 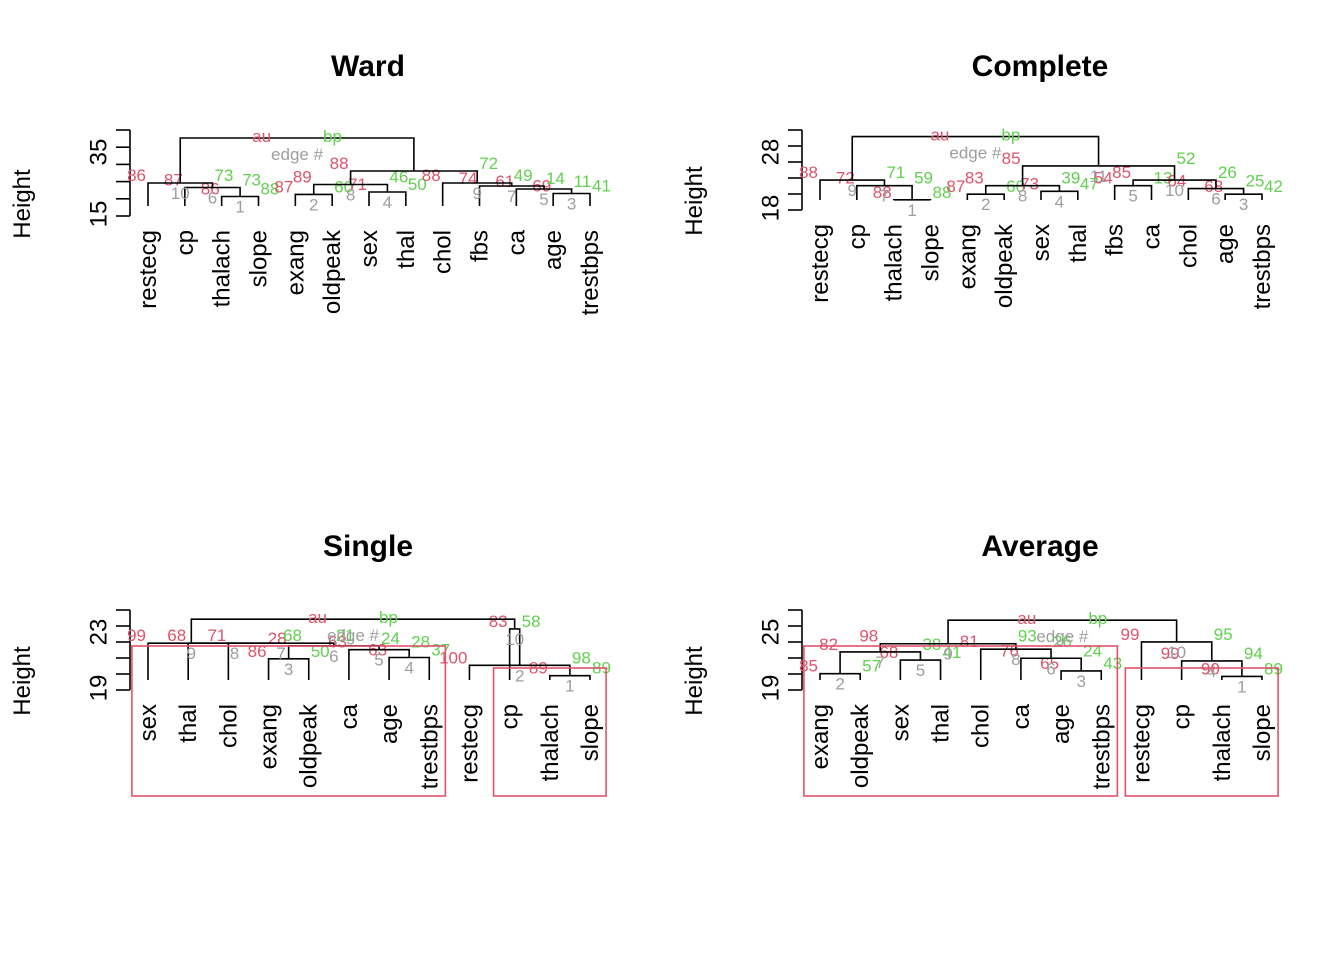 What do you see at coordinates (770, 688) in the screenshot?
I see `y-tick-label: 19` at bounding box center [770, 688].